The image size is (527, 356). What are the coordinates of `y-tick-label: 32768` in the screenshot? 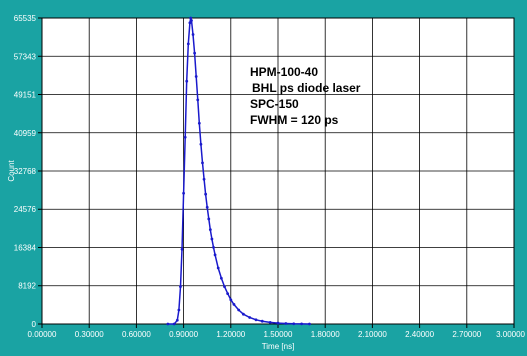 It's located at (25, 171).